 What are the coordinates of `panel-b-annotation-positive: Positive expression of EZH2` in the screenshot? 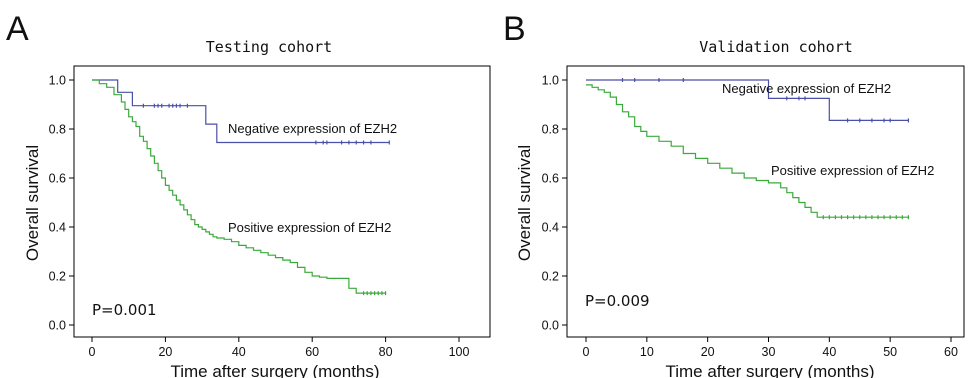 It's located at (852, 170).